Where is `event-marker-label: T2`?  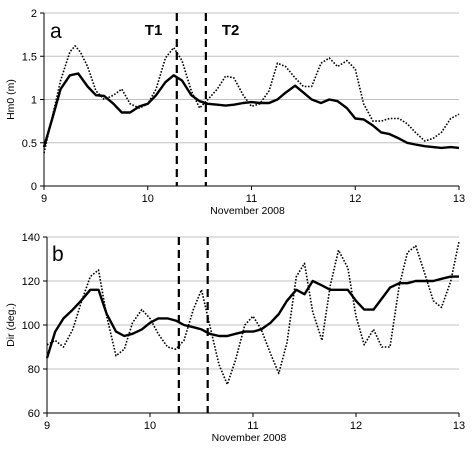
event-marker-label: T2 is located at coordinates (231, 30).